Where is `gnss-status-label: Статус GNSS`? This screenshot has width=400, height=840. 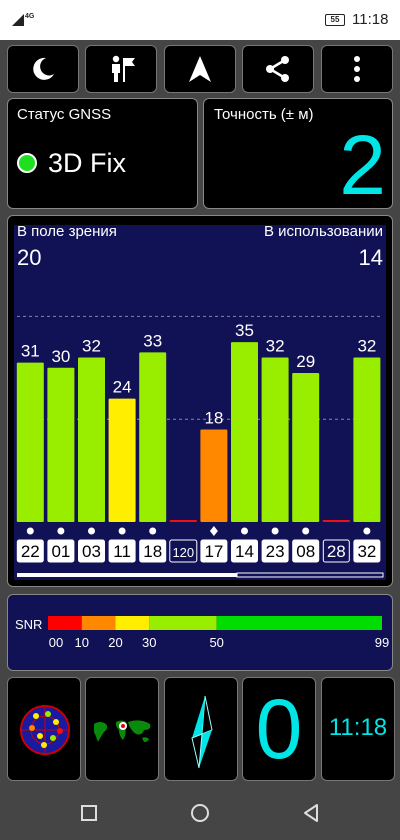 gnss-status-label: Статус GNSS is located at coordinates (64, 114).